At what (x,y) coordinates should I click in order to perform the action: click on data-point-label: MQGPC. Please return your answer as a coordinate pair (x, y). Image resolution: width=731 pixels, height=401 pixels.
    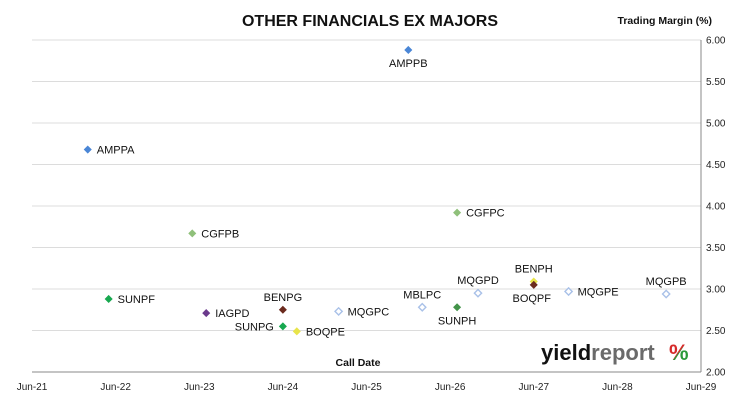
    Looking at the image, I should click on (369, 312).